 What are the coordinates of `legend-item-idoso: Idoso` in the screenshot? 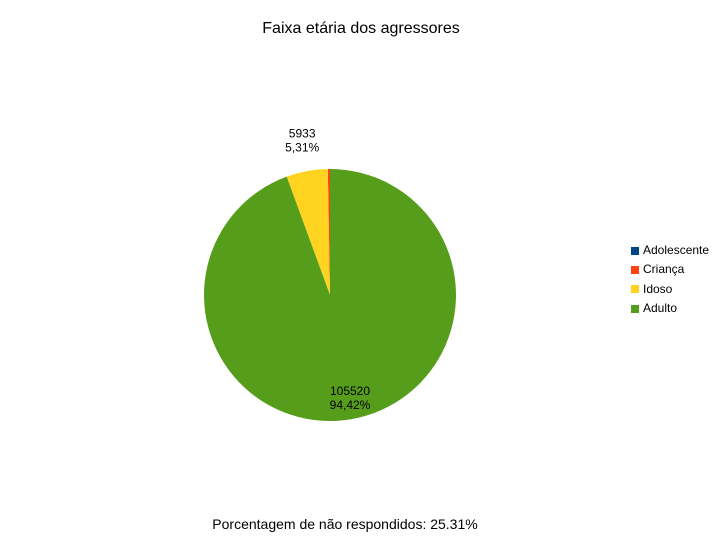 It's located at (670, 289).